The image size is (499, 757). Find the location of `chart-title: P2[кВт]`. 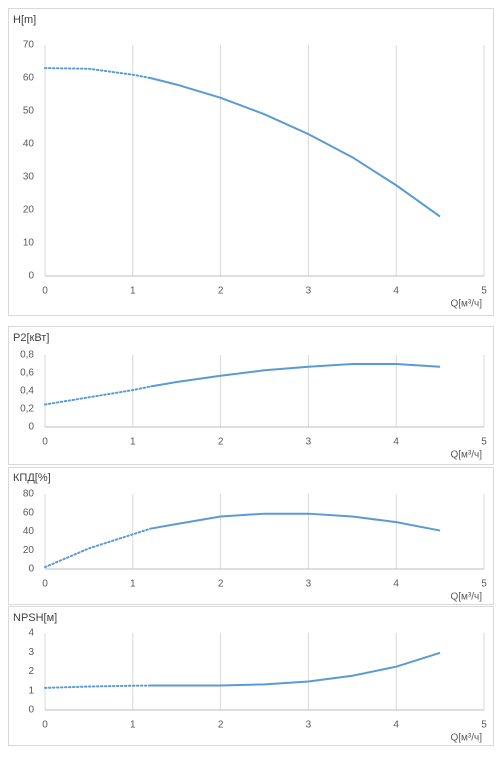

chart-title: P2[кВт] is located at coordinates (31, 338).